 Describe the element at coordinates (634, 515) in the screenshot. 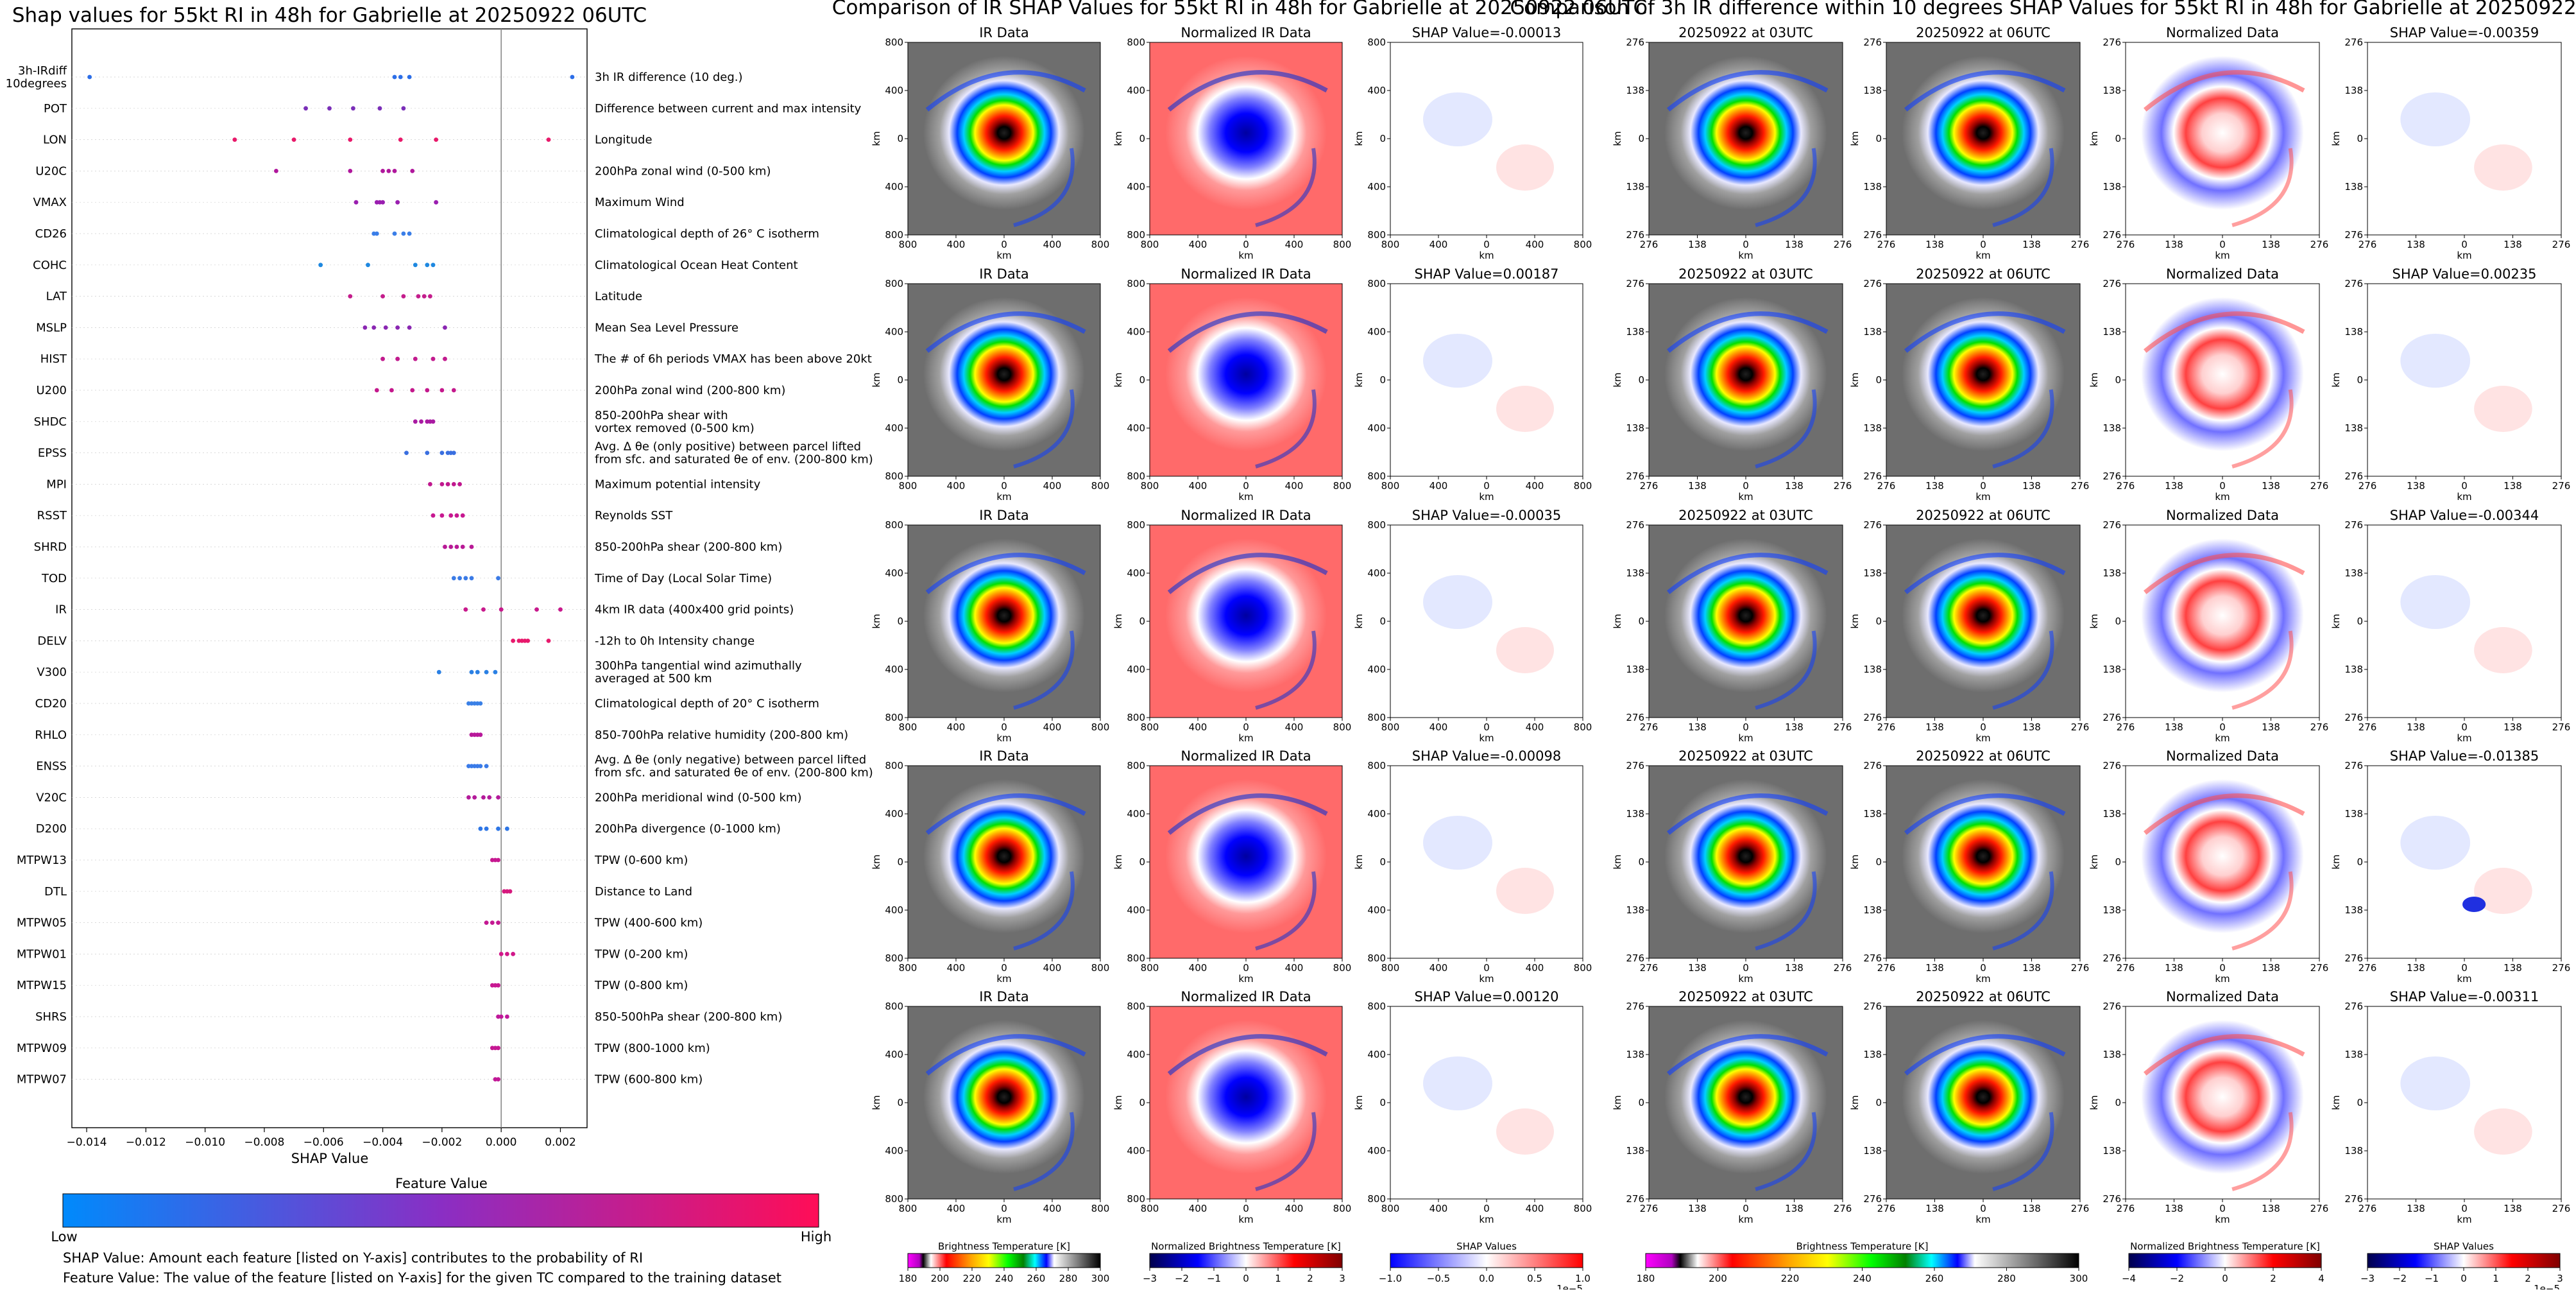

I see `feature-description: Reynolds SST` at that location.